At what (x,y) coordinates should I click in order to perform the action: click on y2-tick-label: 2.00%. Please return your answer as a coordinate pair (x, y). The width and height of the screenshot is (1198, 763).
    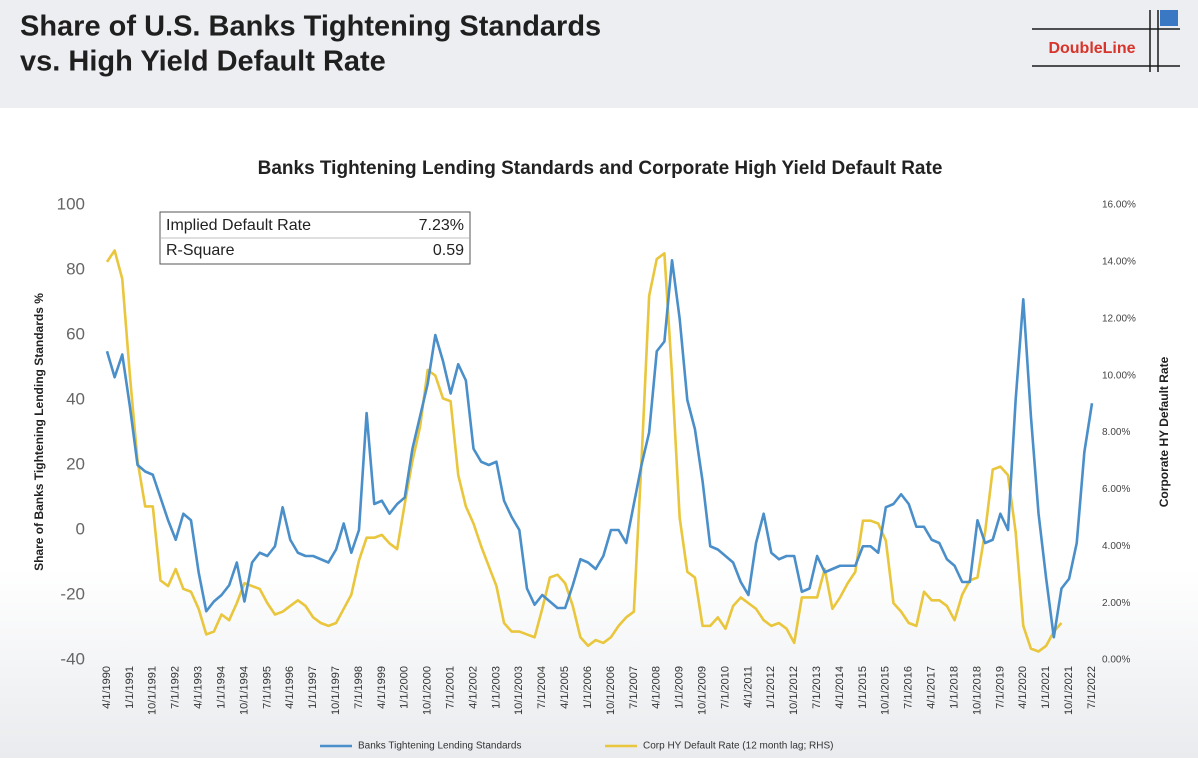
    Looking at the image, I should click on (1116, 603).